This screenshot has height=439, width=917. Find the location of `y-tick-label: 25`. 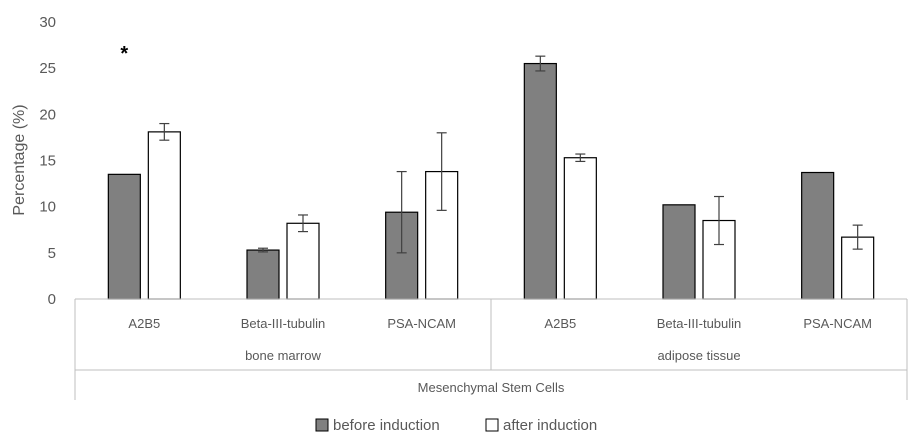

y-tick-label: 25 is located at coordinates (47, 68).